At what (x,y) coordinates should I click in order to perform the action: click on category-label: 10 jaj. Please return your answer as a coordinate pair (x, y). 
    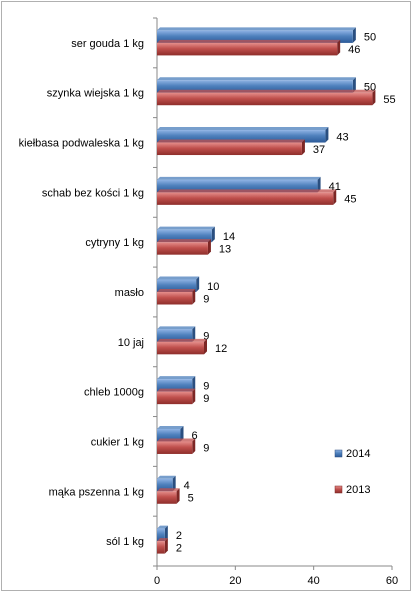
    Looking at the image, I should click on (131, 343).